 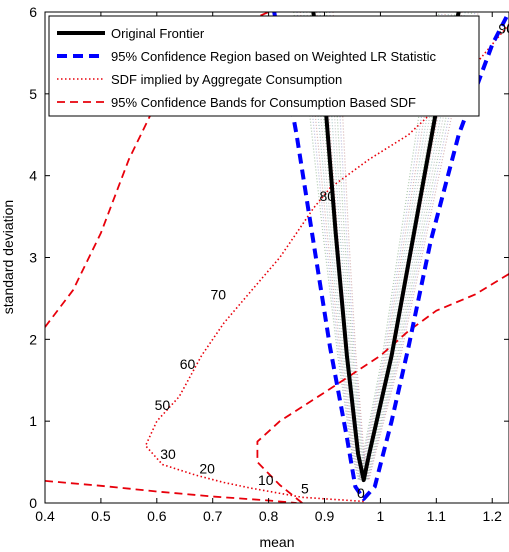 What do you see at coordinates (33, 421) in the screenshot?
I see `y-tick-label: 1` at bounding box center [33, 421].